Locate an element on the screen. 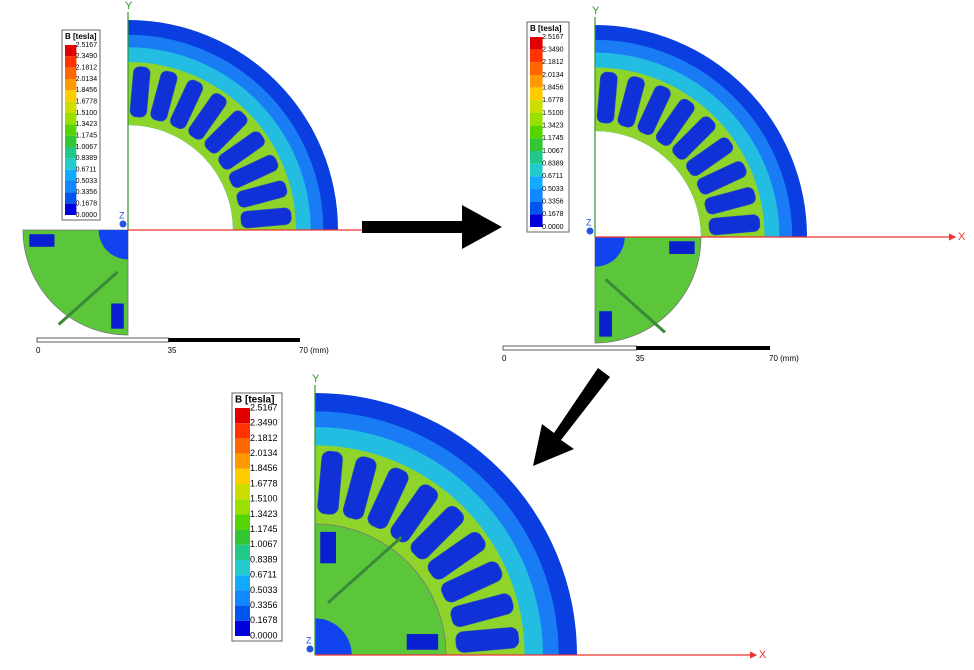  legend-label: 2.5167 is located at coordinates (264, 407).